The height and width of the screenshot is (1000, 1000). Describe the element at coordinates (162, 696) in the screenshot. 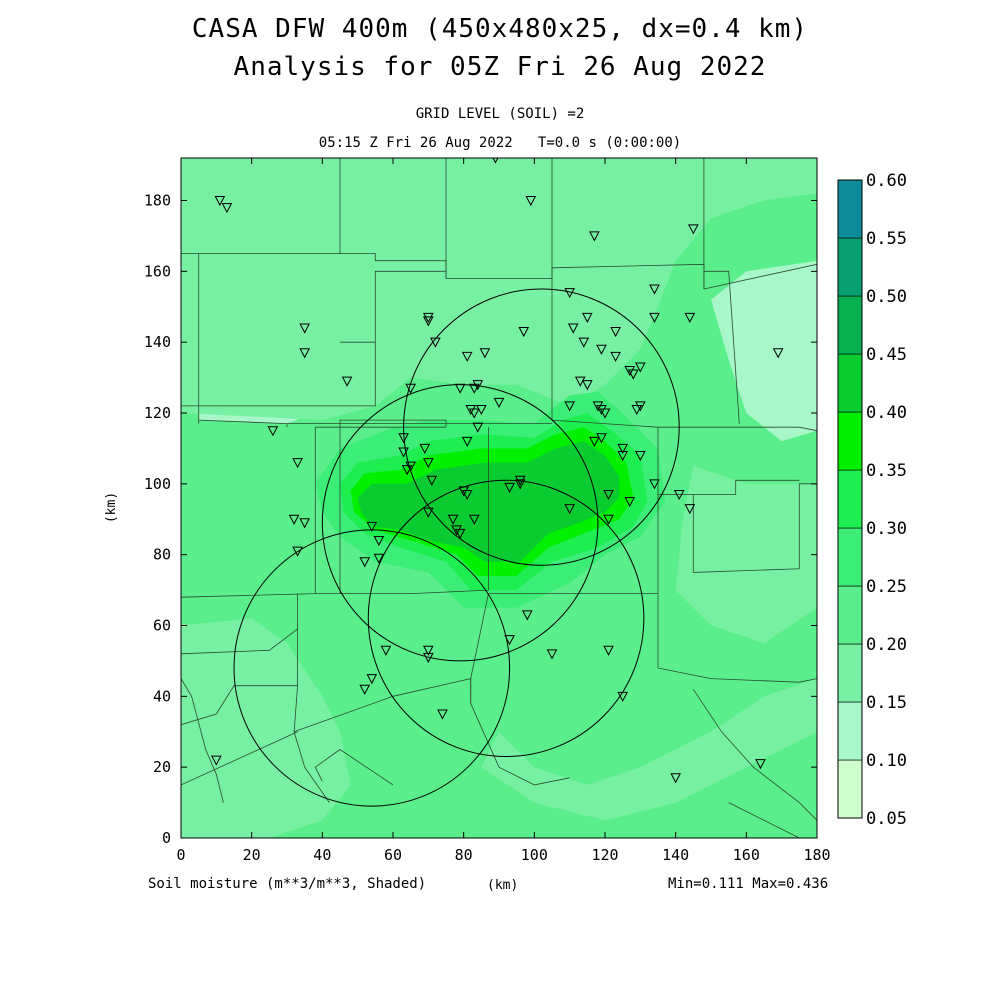

I see `y-tick-label: 40` at that location.